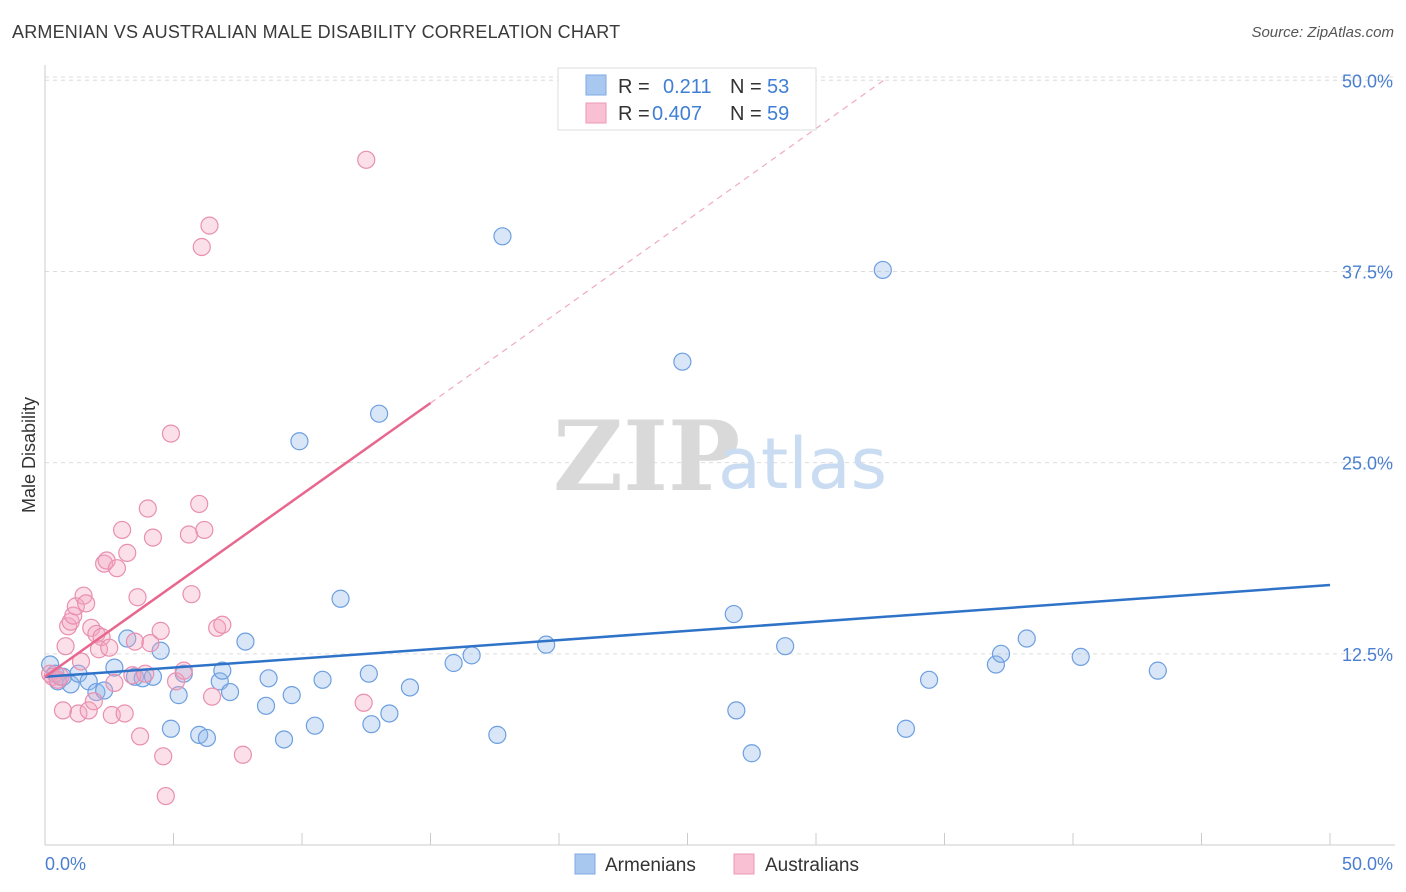 The height and width of the screenshot is (892, 1406). Describe the element at coordinates (744, 864) in the screenshot. I see `bottom-legend-swatch-australians` at that location.